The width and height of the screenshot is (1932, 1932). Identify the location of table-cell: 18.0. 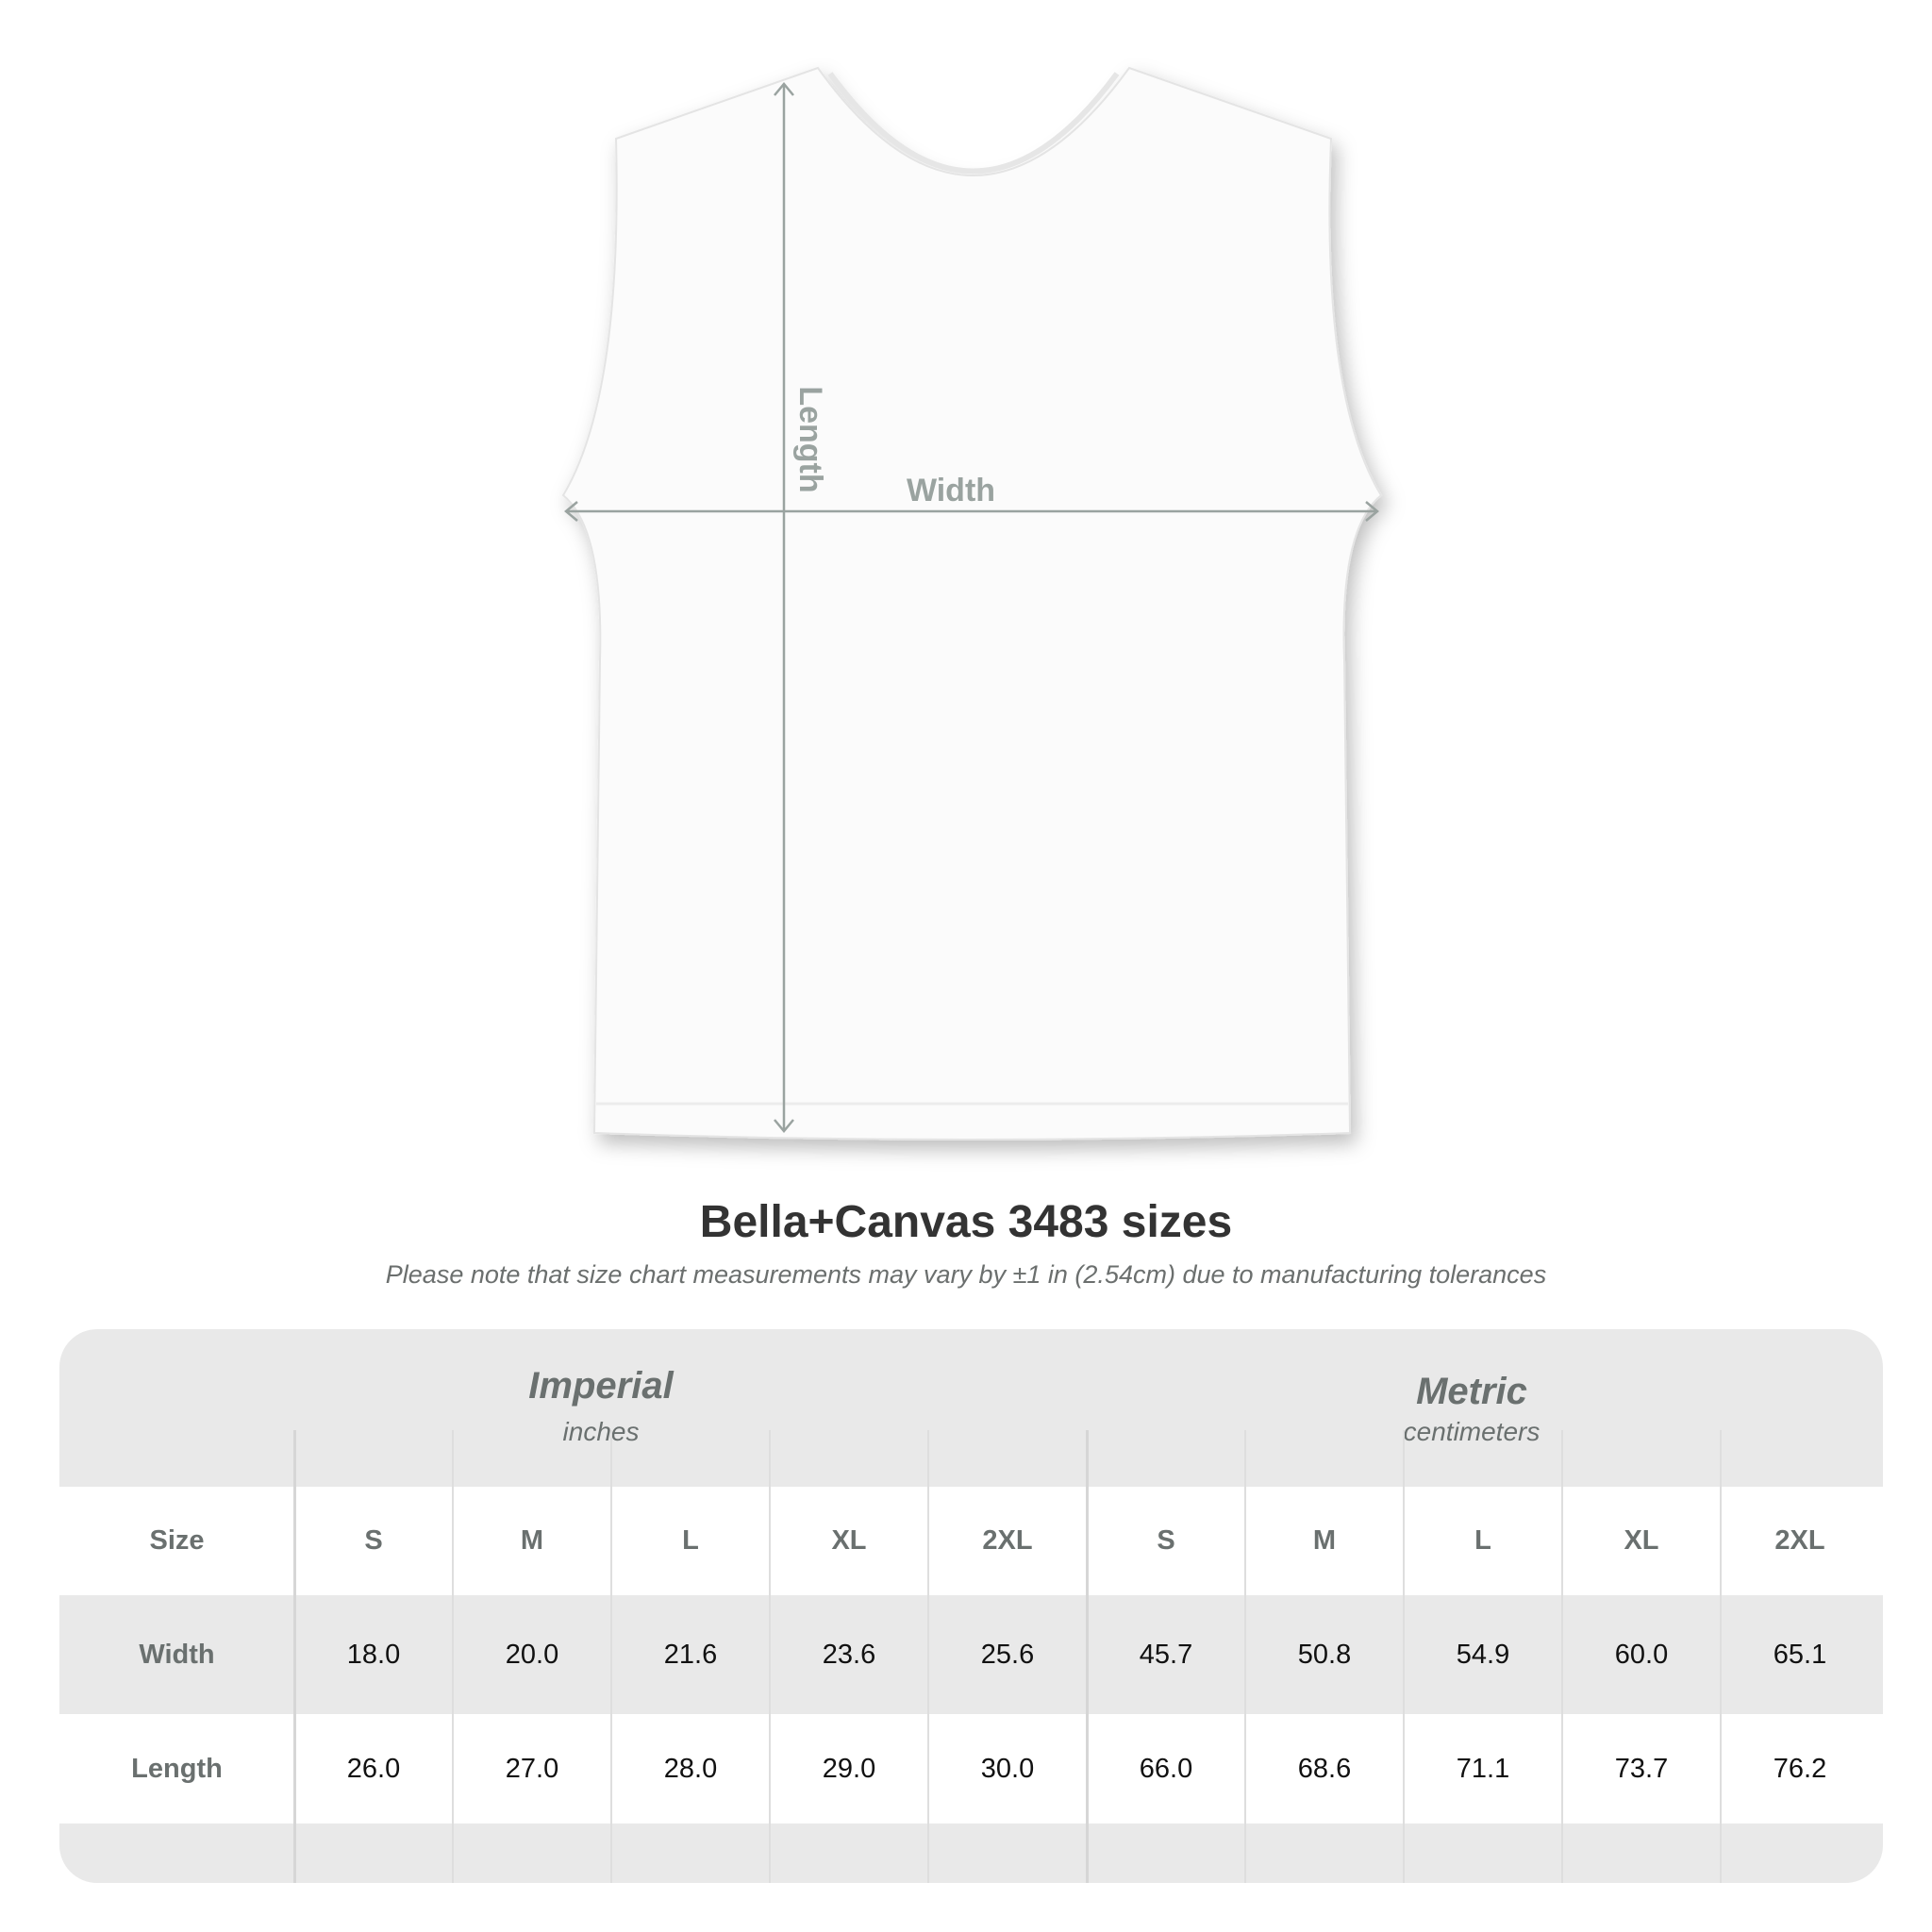
(374, 1655).